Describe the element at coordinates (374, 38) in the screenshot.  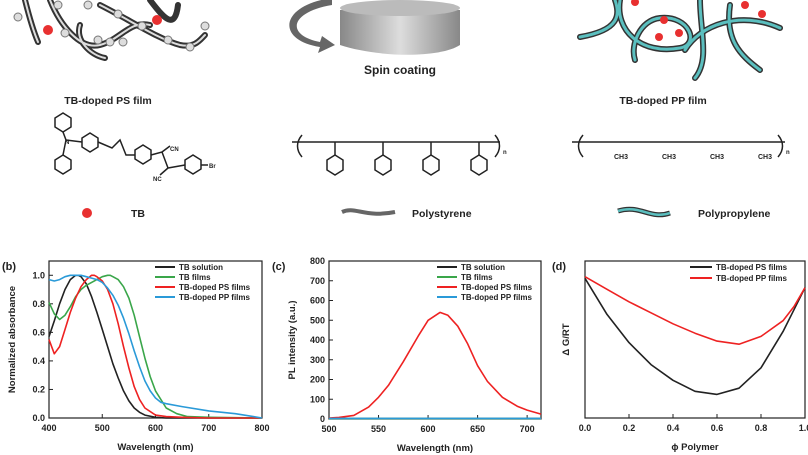
I see `spin-coater-illustration: Spin coating` at that location.